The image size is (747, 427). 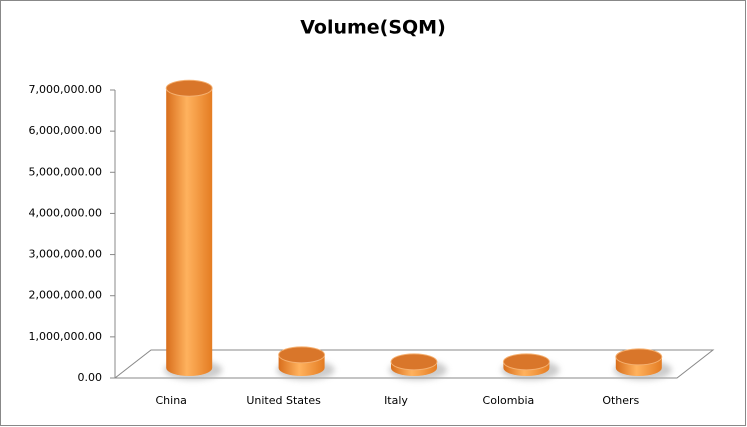 I want to click on y-tick-label: 3,000,000.00, so click(x=65, y=254).